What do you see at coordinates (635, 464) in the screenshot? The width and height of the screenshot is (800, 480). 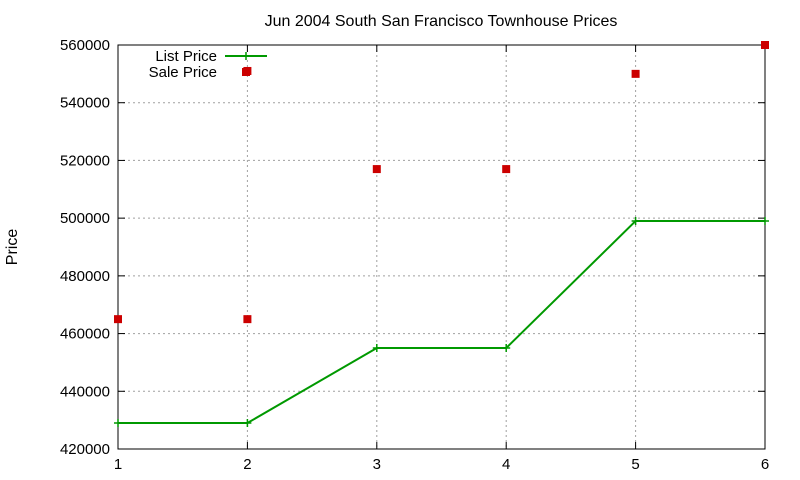 I see `x-tick-label: 5` at bounding box center [635, 464].